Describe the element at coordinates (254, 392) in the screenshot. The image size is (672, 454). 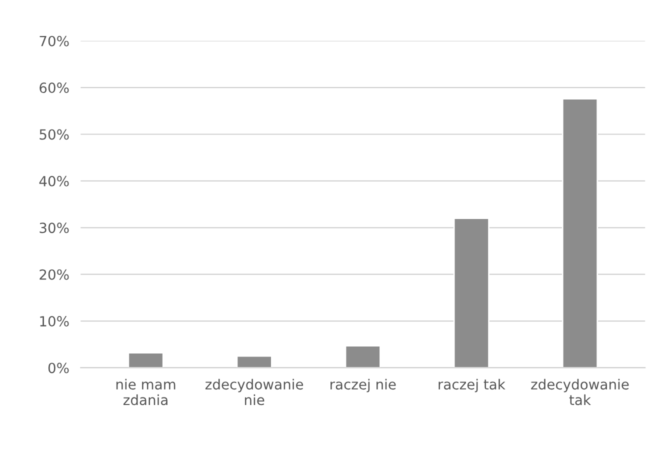
I see `x-tick-label: zdecydowanie nie` at that location.